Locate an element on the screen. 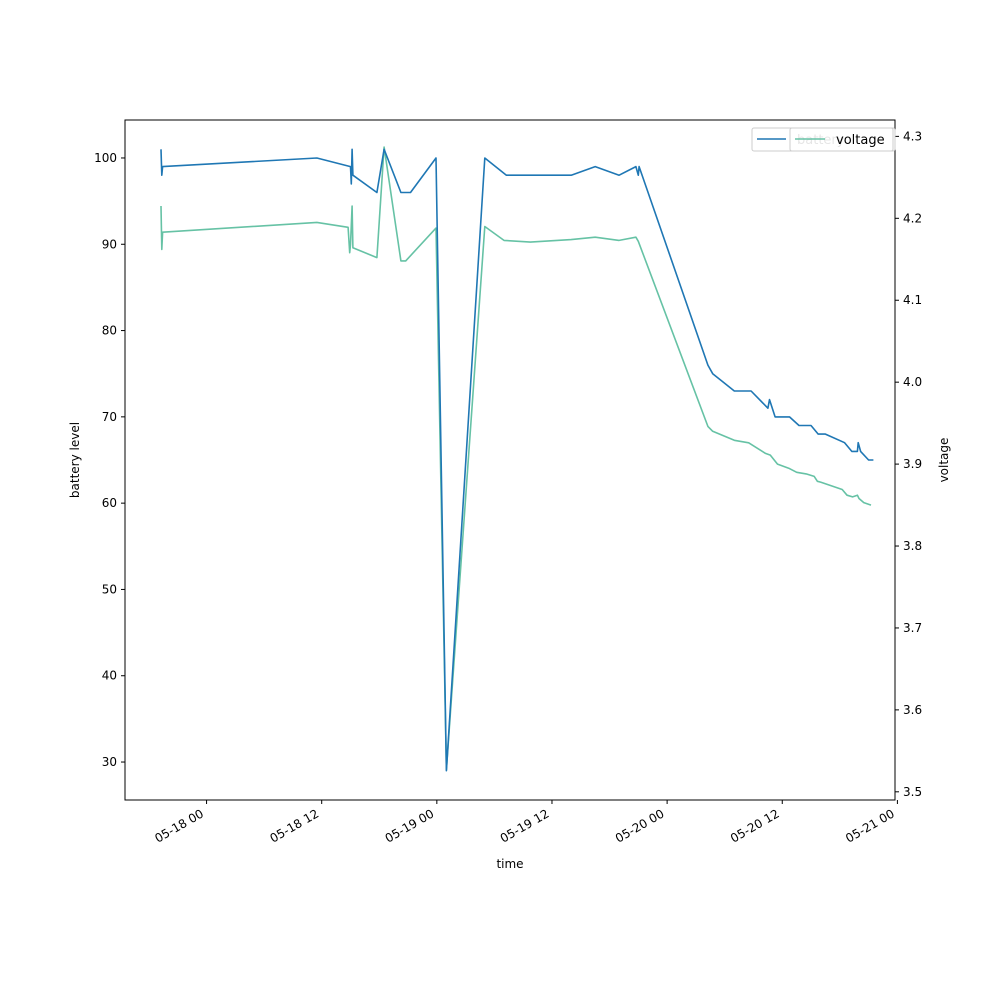 This screenshot has height=1000, width=1000. legend-voltage: voltage is located at coordinates (841, 139).